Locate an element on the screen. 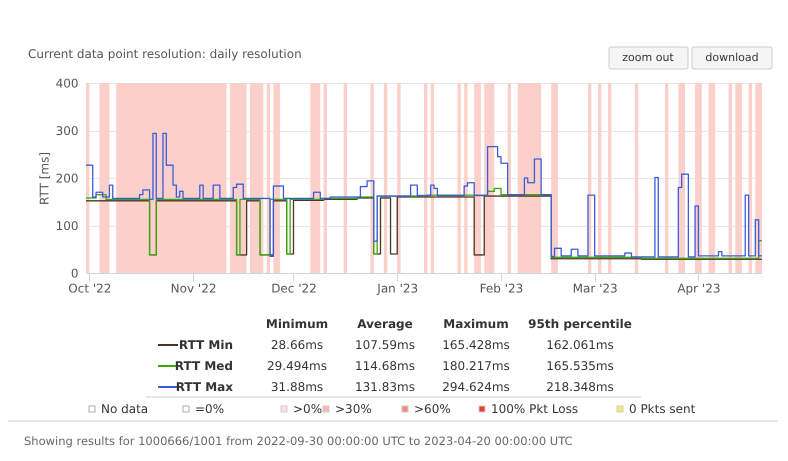  text: Showing results for 1000666/1001 from 2022-09-30 00:00:00 UTC to 2023-04-20 00:00:00 UTC is located at coordinates (298, 441).